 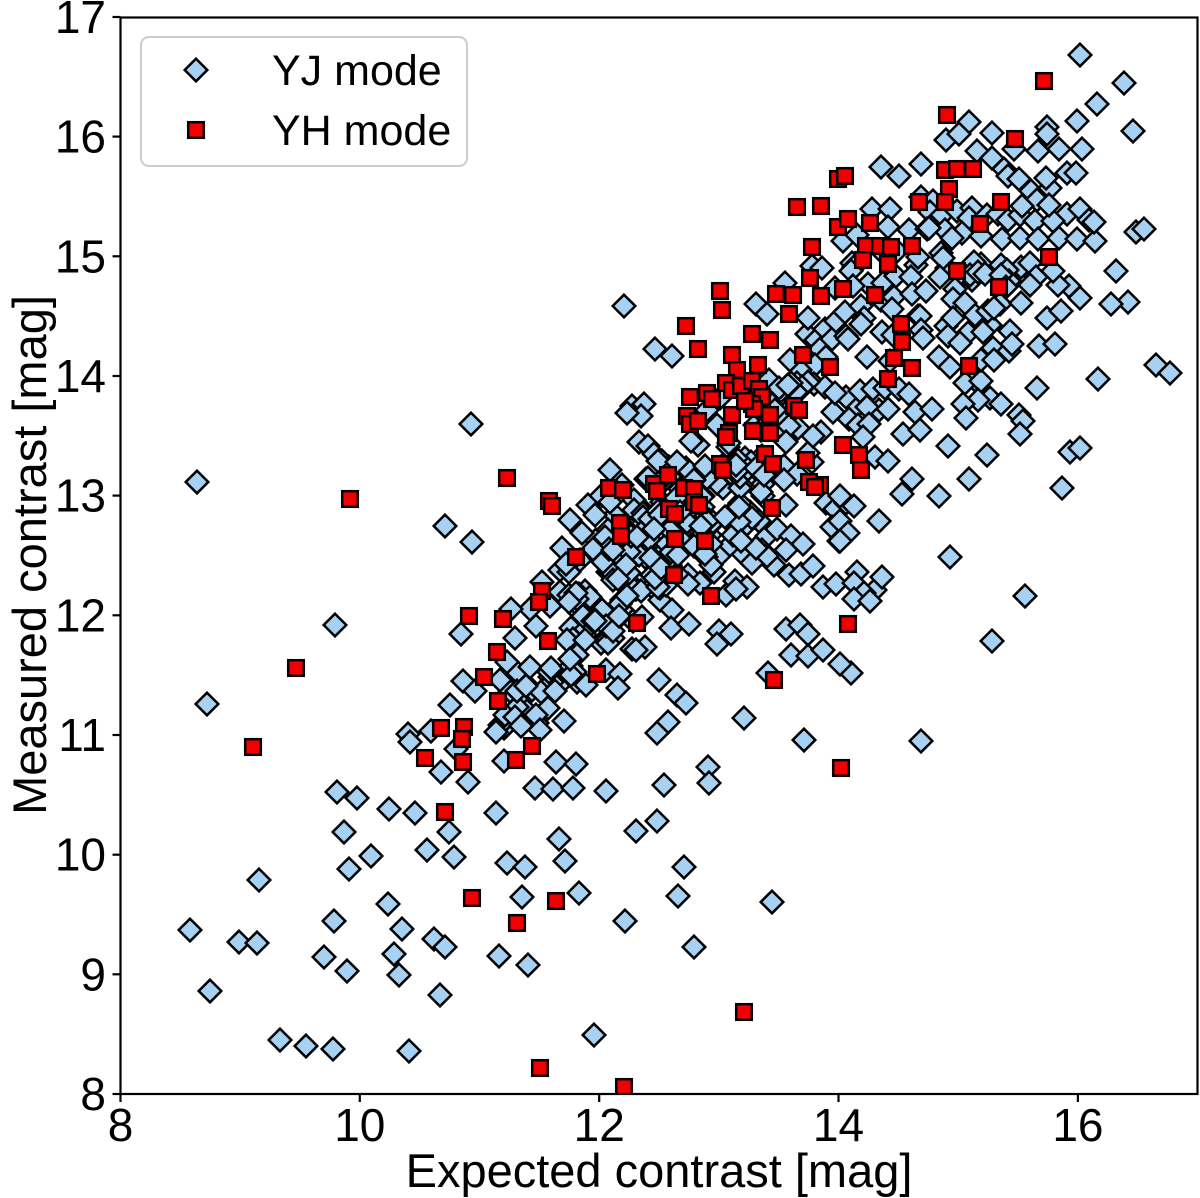 What do you see at coordinates (357, 71) in the screenshot?
I see `svg-text: YJ mode` at bounding box center [357, 71].